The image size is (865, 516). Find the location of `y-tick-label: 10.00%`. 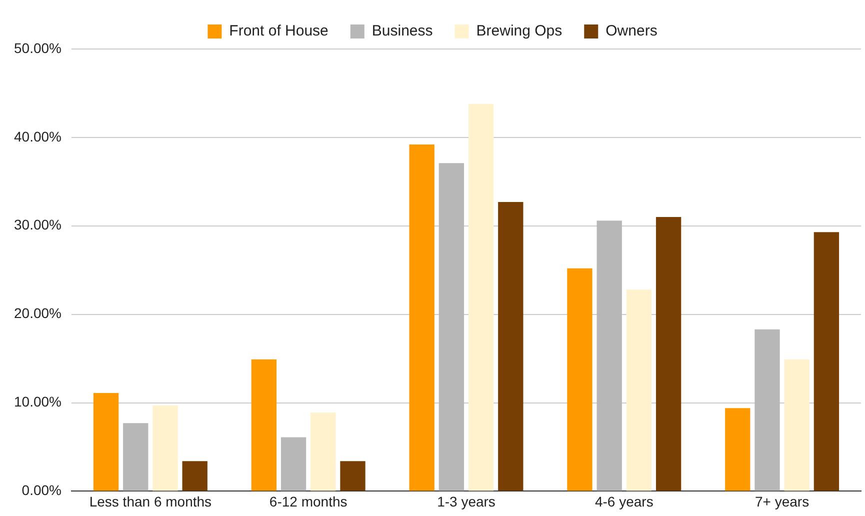

y-tick-label: 10.00% is located at coordinates (38, 402).